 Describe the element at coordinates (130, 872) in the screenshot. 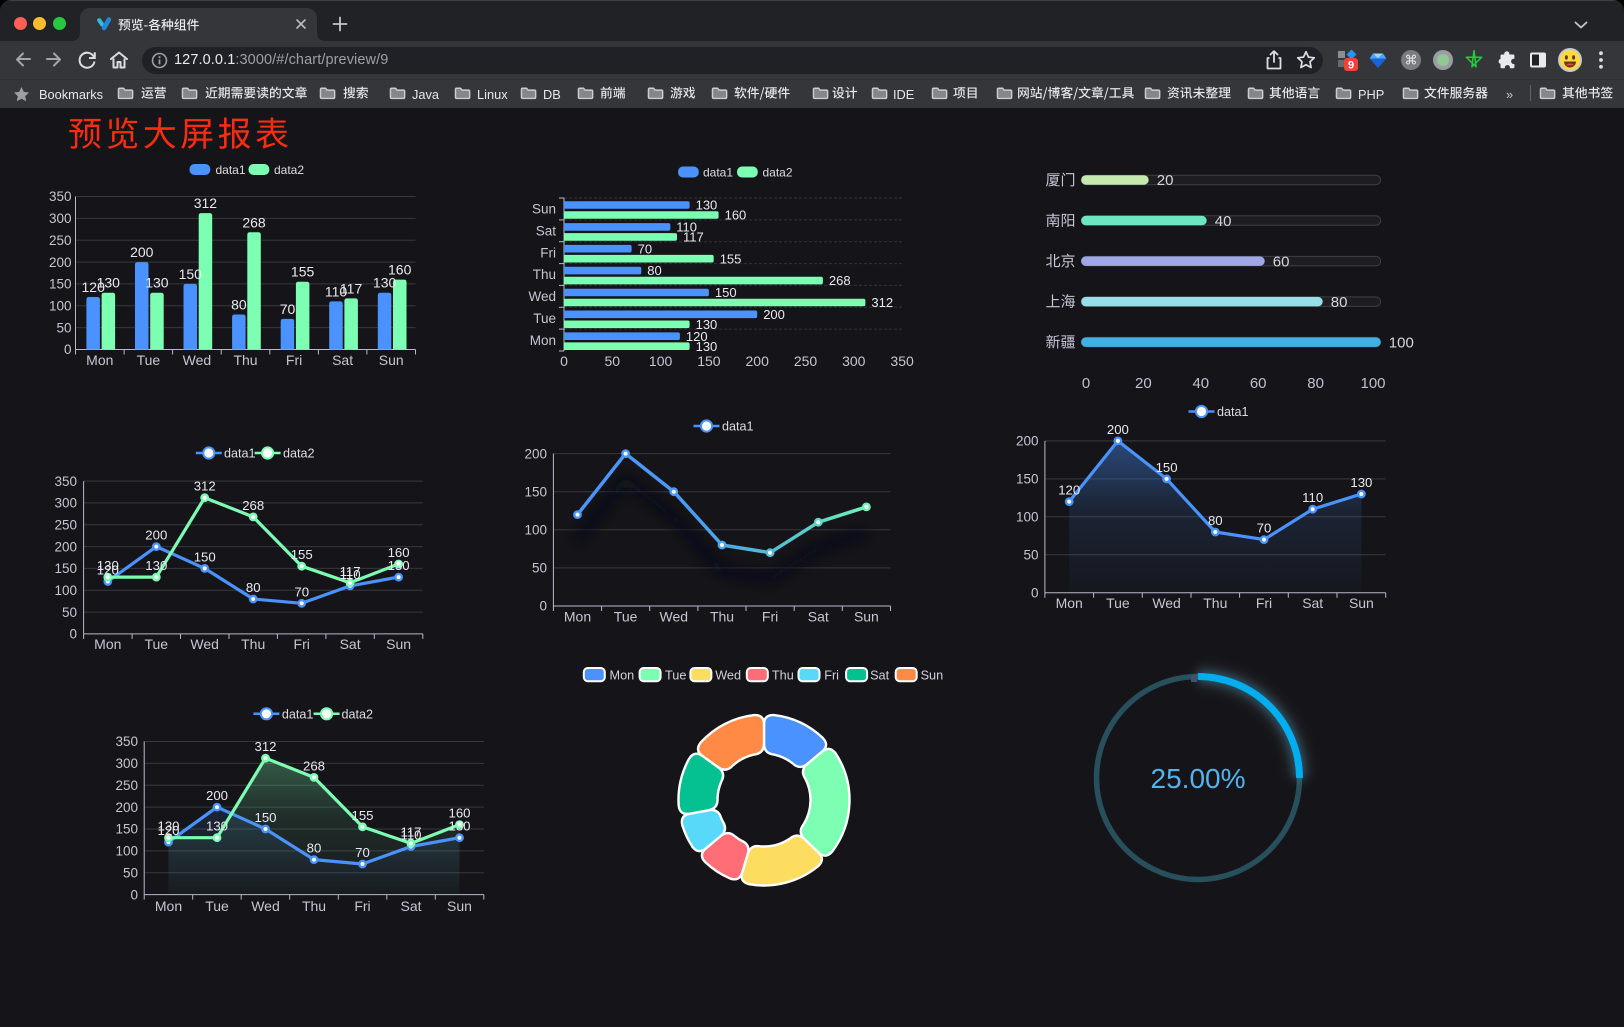

I see `svg-text: 50` at that location.